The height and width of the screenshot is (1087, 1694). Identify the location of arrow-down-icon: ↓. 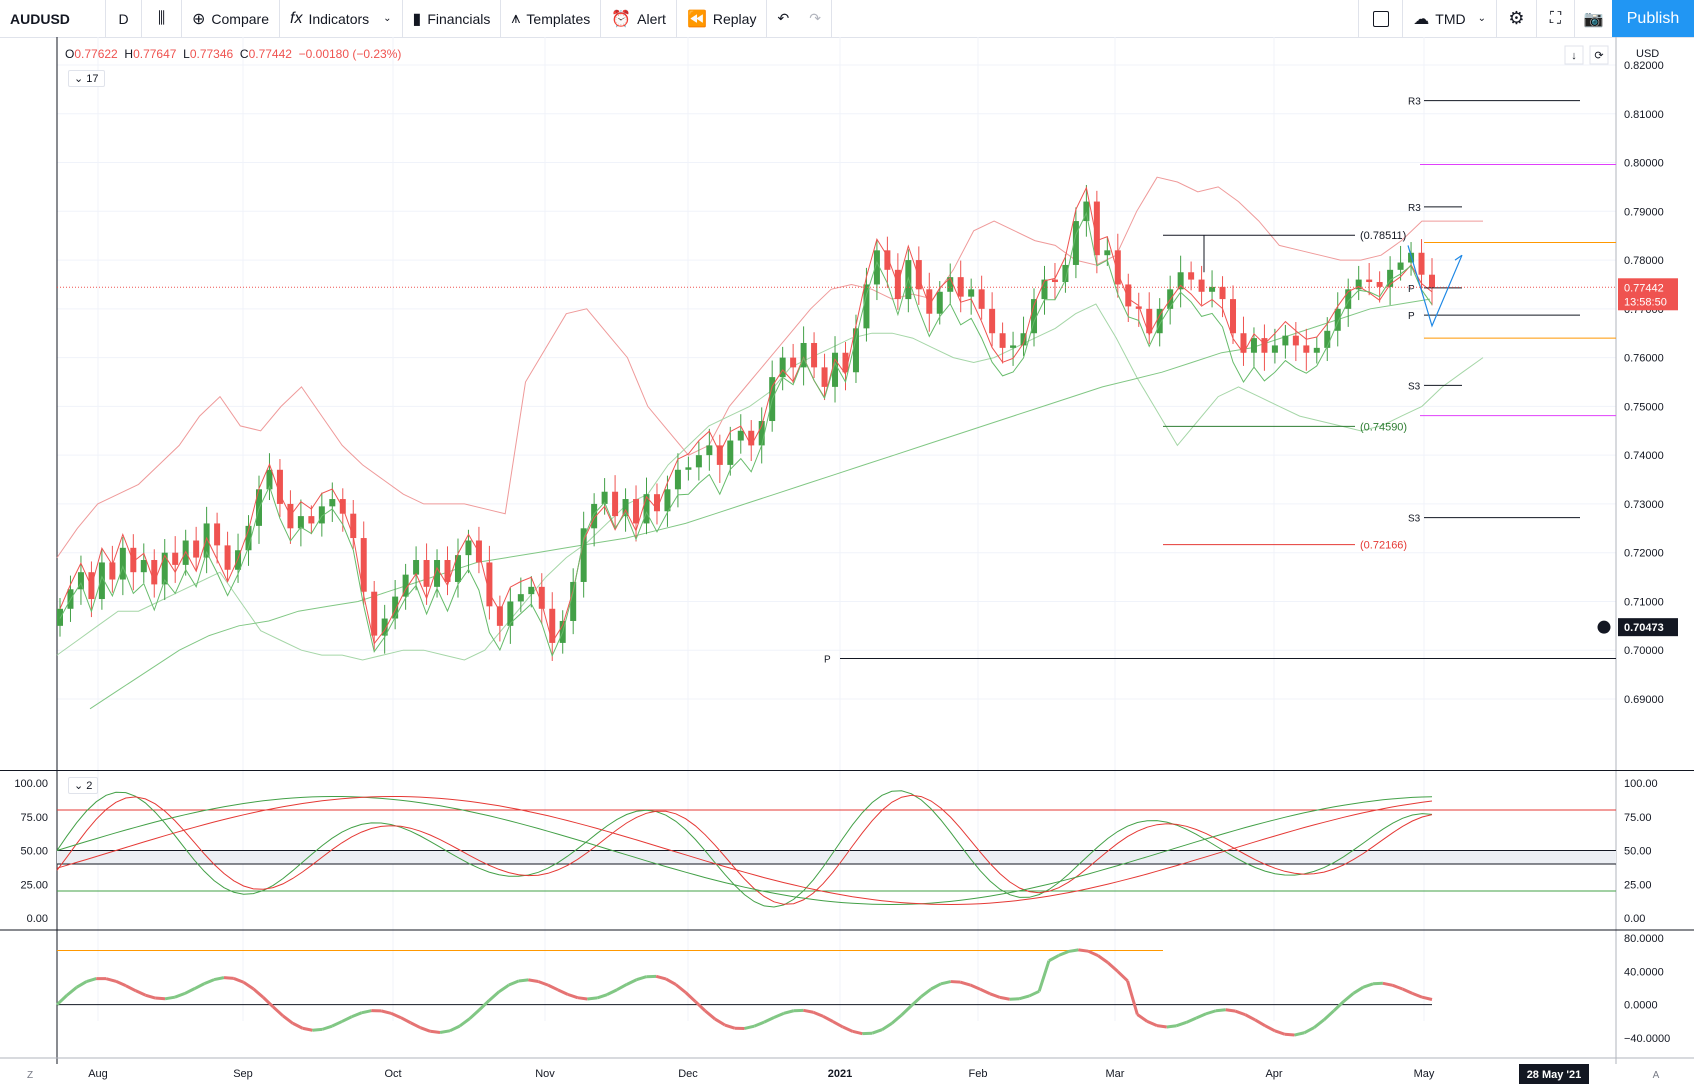
(1574, 56).